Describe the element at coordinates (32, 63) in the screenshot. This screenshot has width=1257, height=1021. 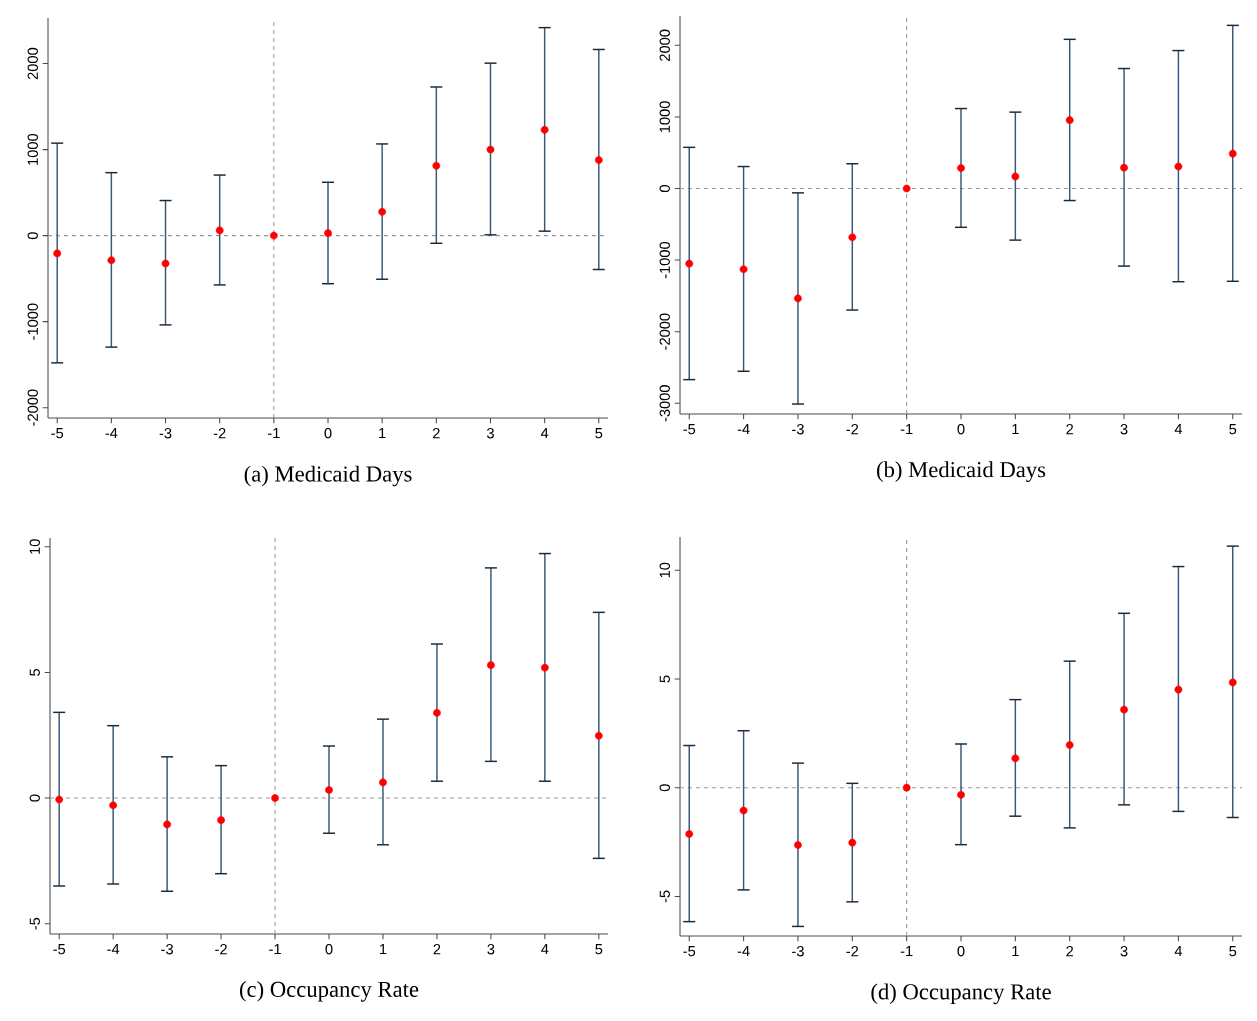
I see `y-tick-label: 2000` at that location.